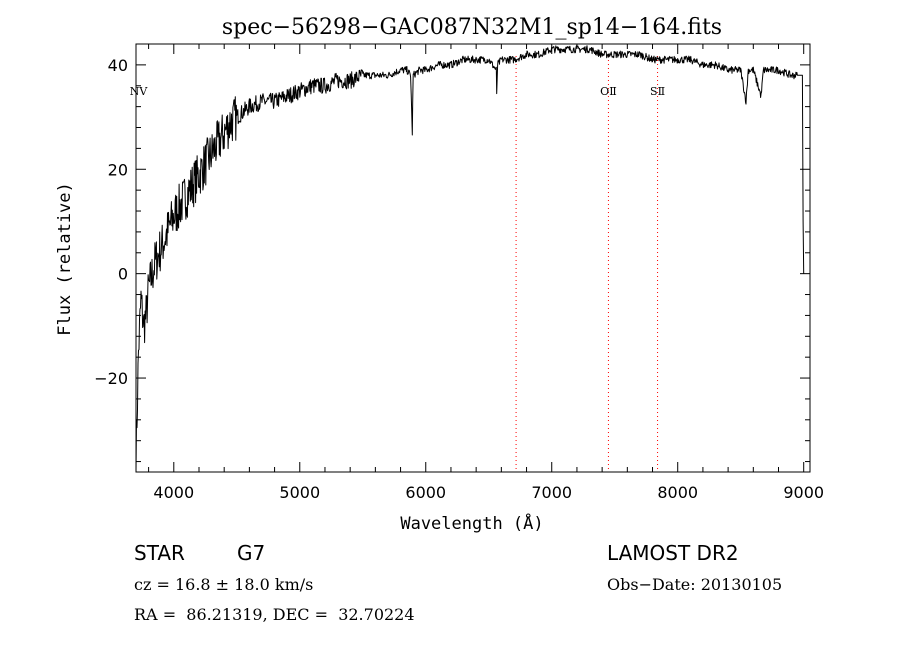 The width and height of the screenshot is (900, 650). What do you see at coordinates (657, 91) in the screenshot?
I see `line-marker-label: SⅡ` at bounding box center [657, 91].